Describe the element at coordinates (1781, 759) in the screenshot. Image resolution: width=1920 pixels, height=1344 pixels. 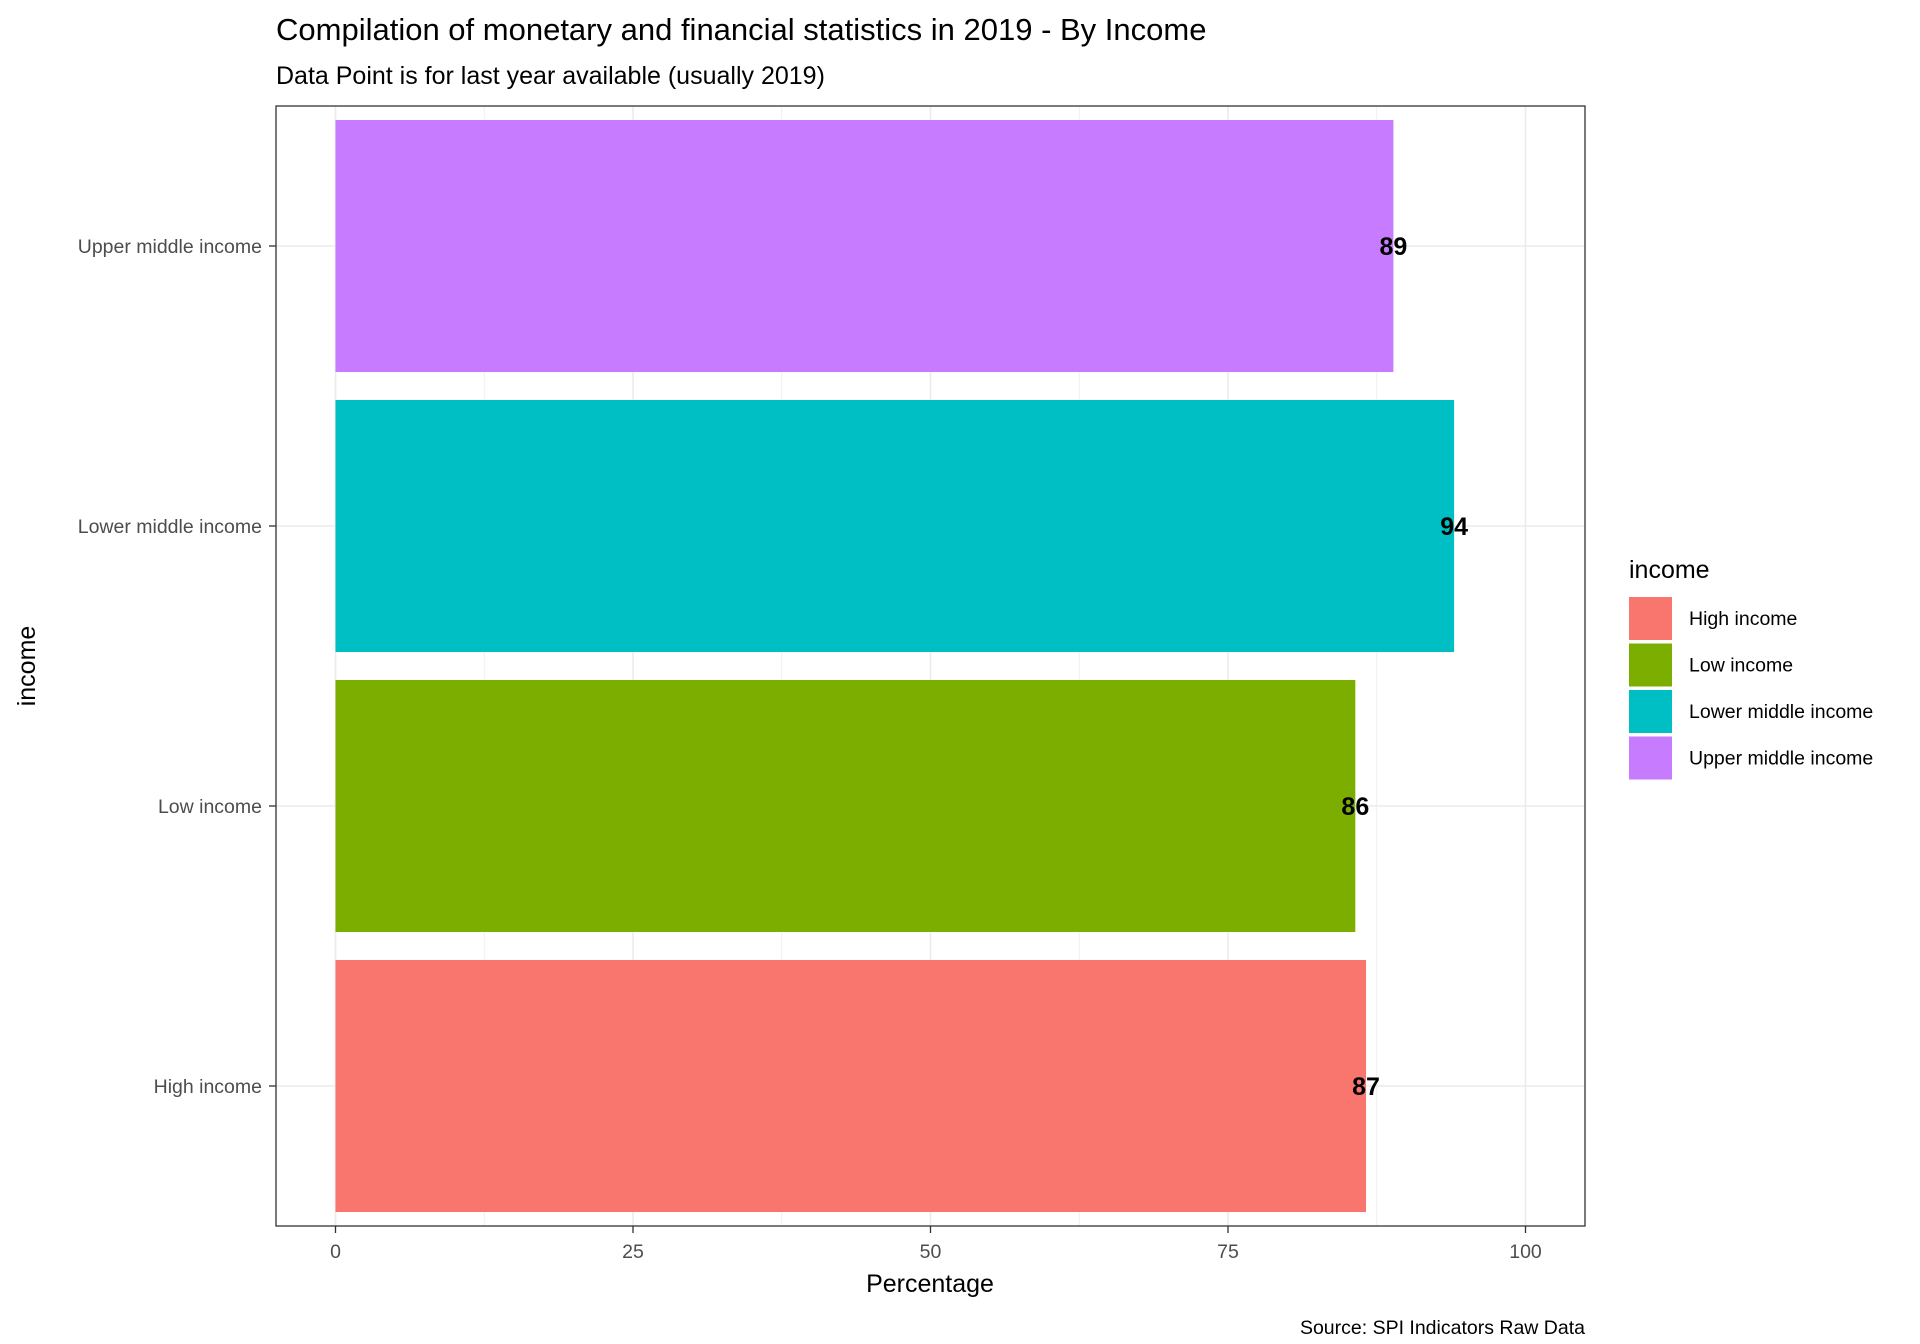
I see `legend-label: Upper middle income` at that location.